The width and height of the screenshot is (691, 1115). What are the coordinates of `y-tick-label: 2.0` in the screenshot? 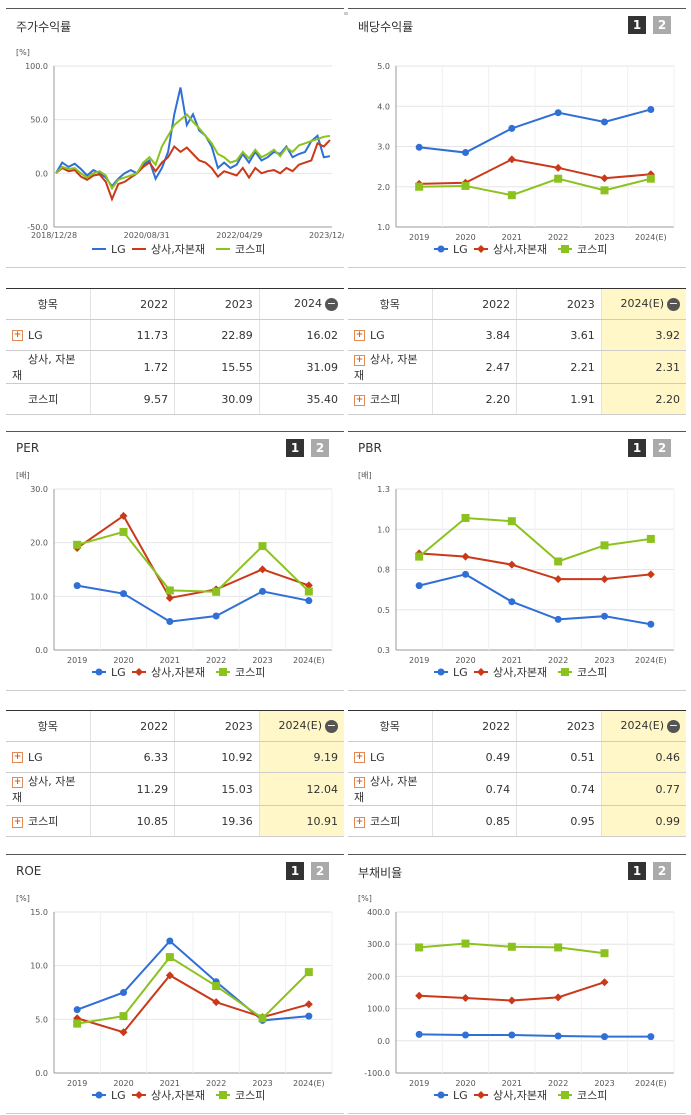 It's located at (383, 187).